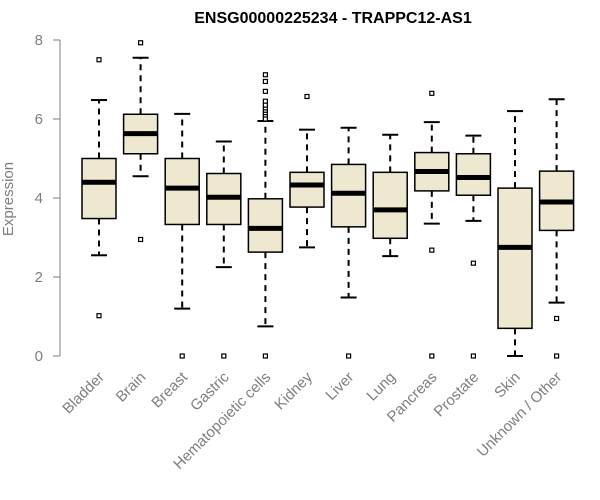  I want to click on y-tick-label: 0, so click(39, 356).